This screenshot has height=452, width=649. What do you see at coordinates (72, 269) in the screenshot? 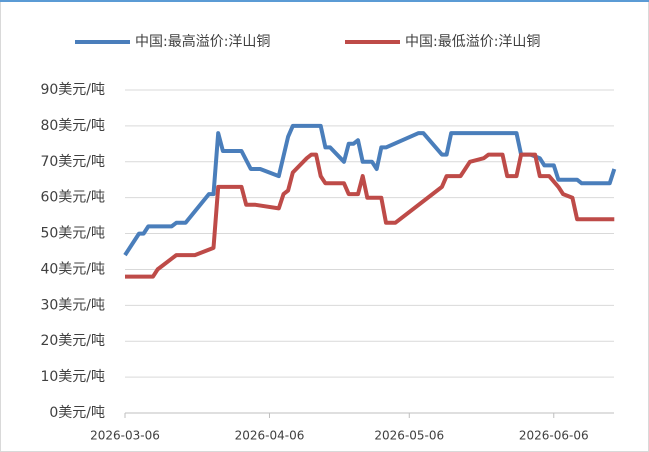
I see `y-tick-label: 40美元/吨` at bounding box center [72, 269].